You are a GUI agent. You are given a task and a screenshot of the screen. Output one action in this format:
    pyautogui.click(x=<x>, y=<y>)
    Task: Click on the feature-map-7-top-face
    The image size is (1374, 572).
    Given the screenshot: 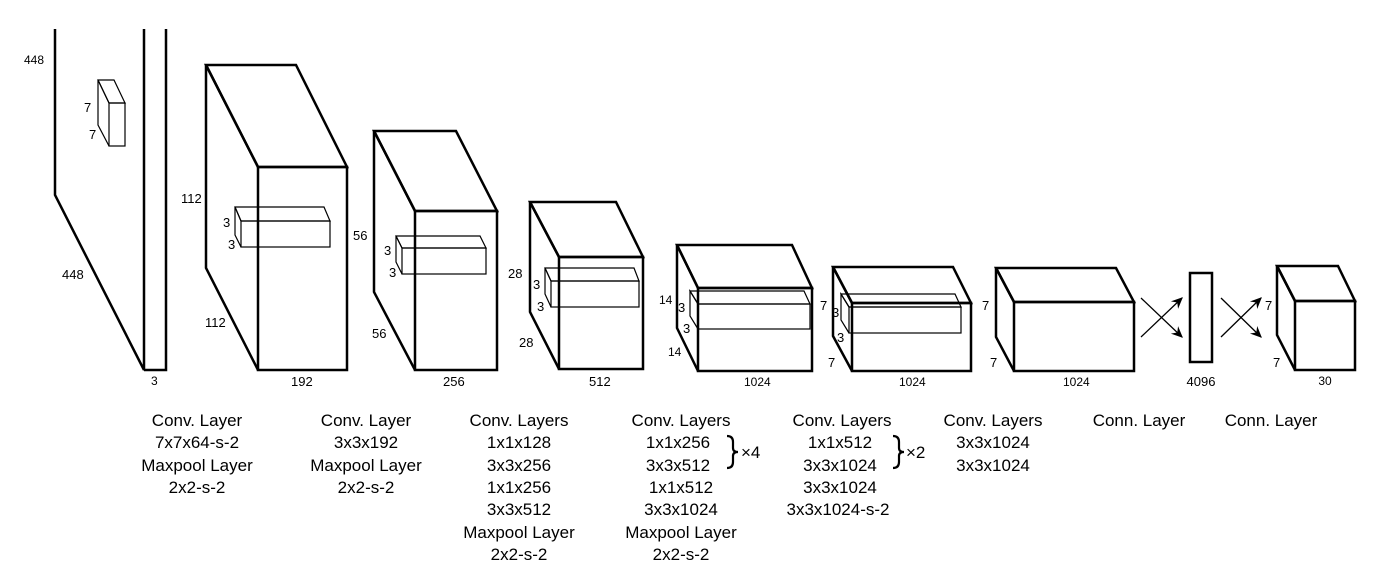 What is the action you would take?
    pyautogui.click(x=1065, y=285)
    